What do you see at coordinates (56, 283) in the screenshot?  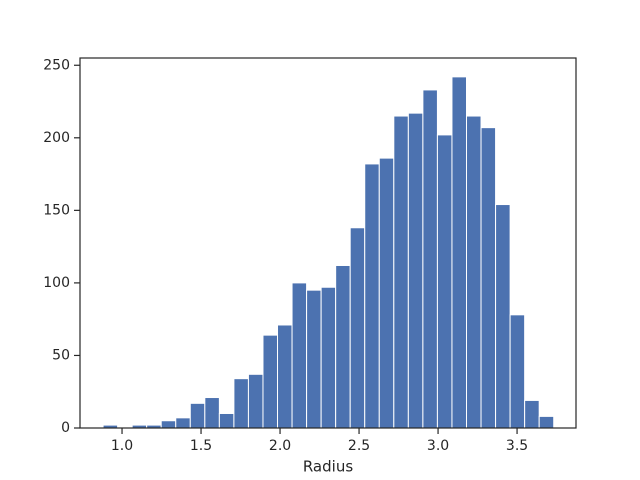 I see `y-tick-label: 100` at bounding box center [56, 283].